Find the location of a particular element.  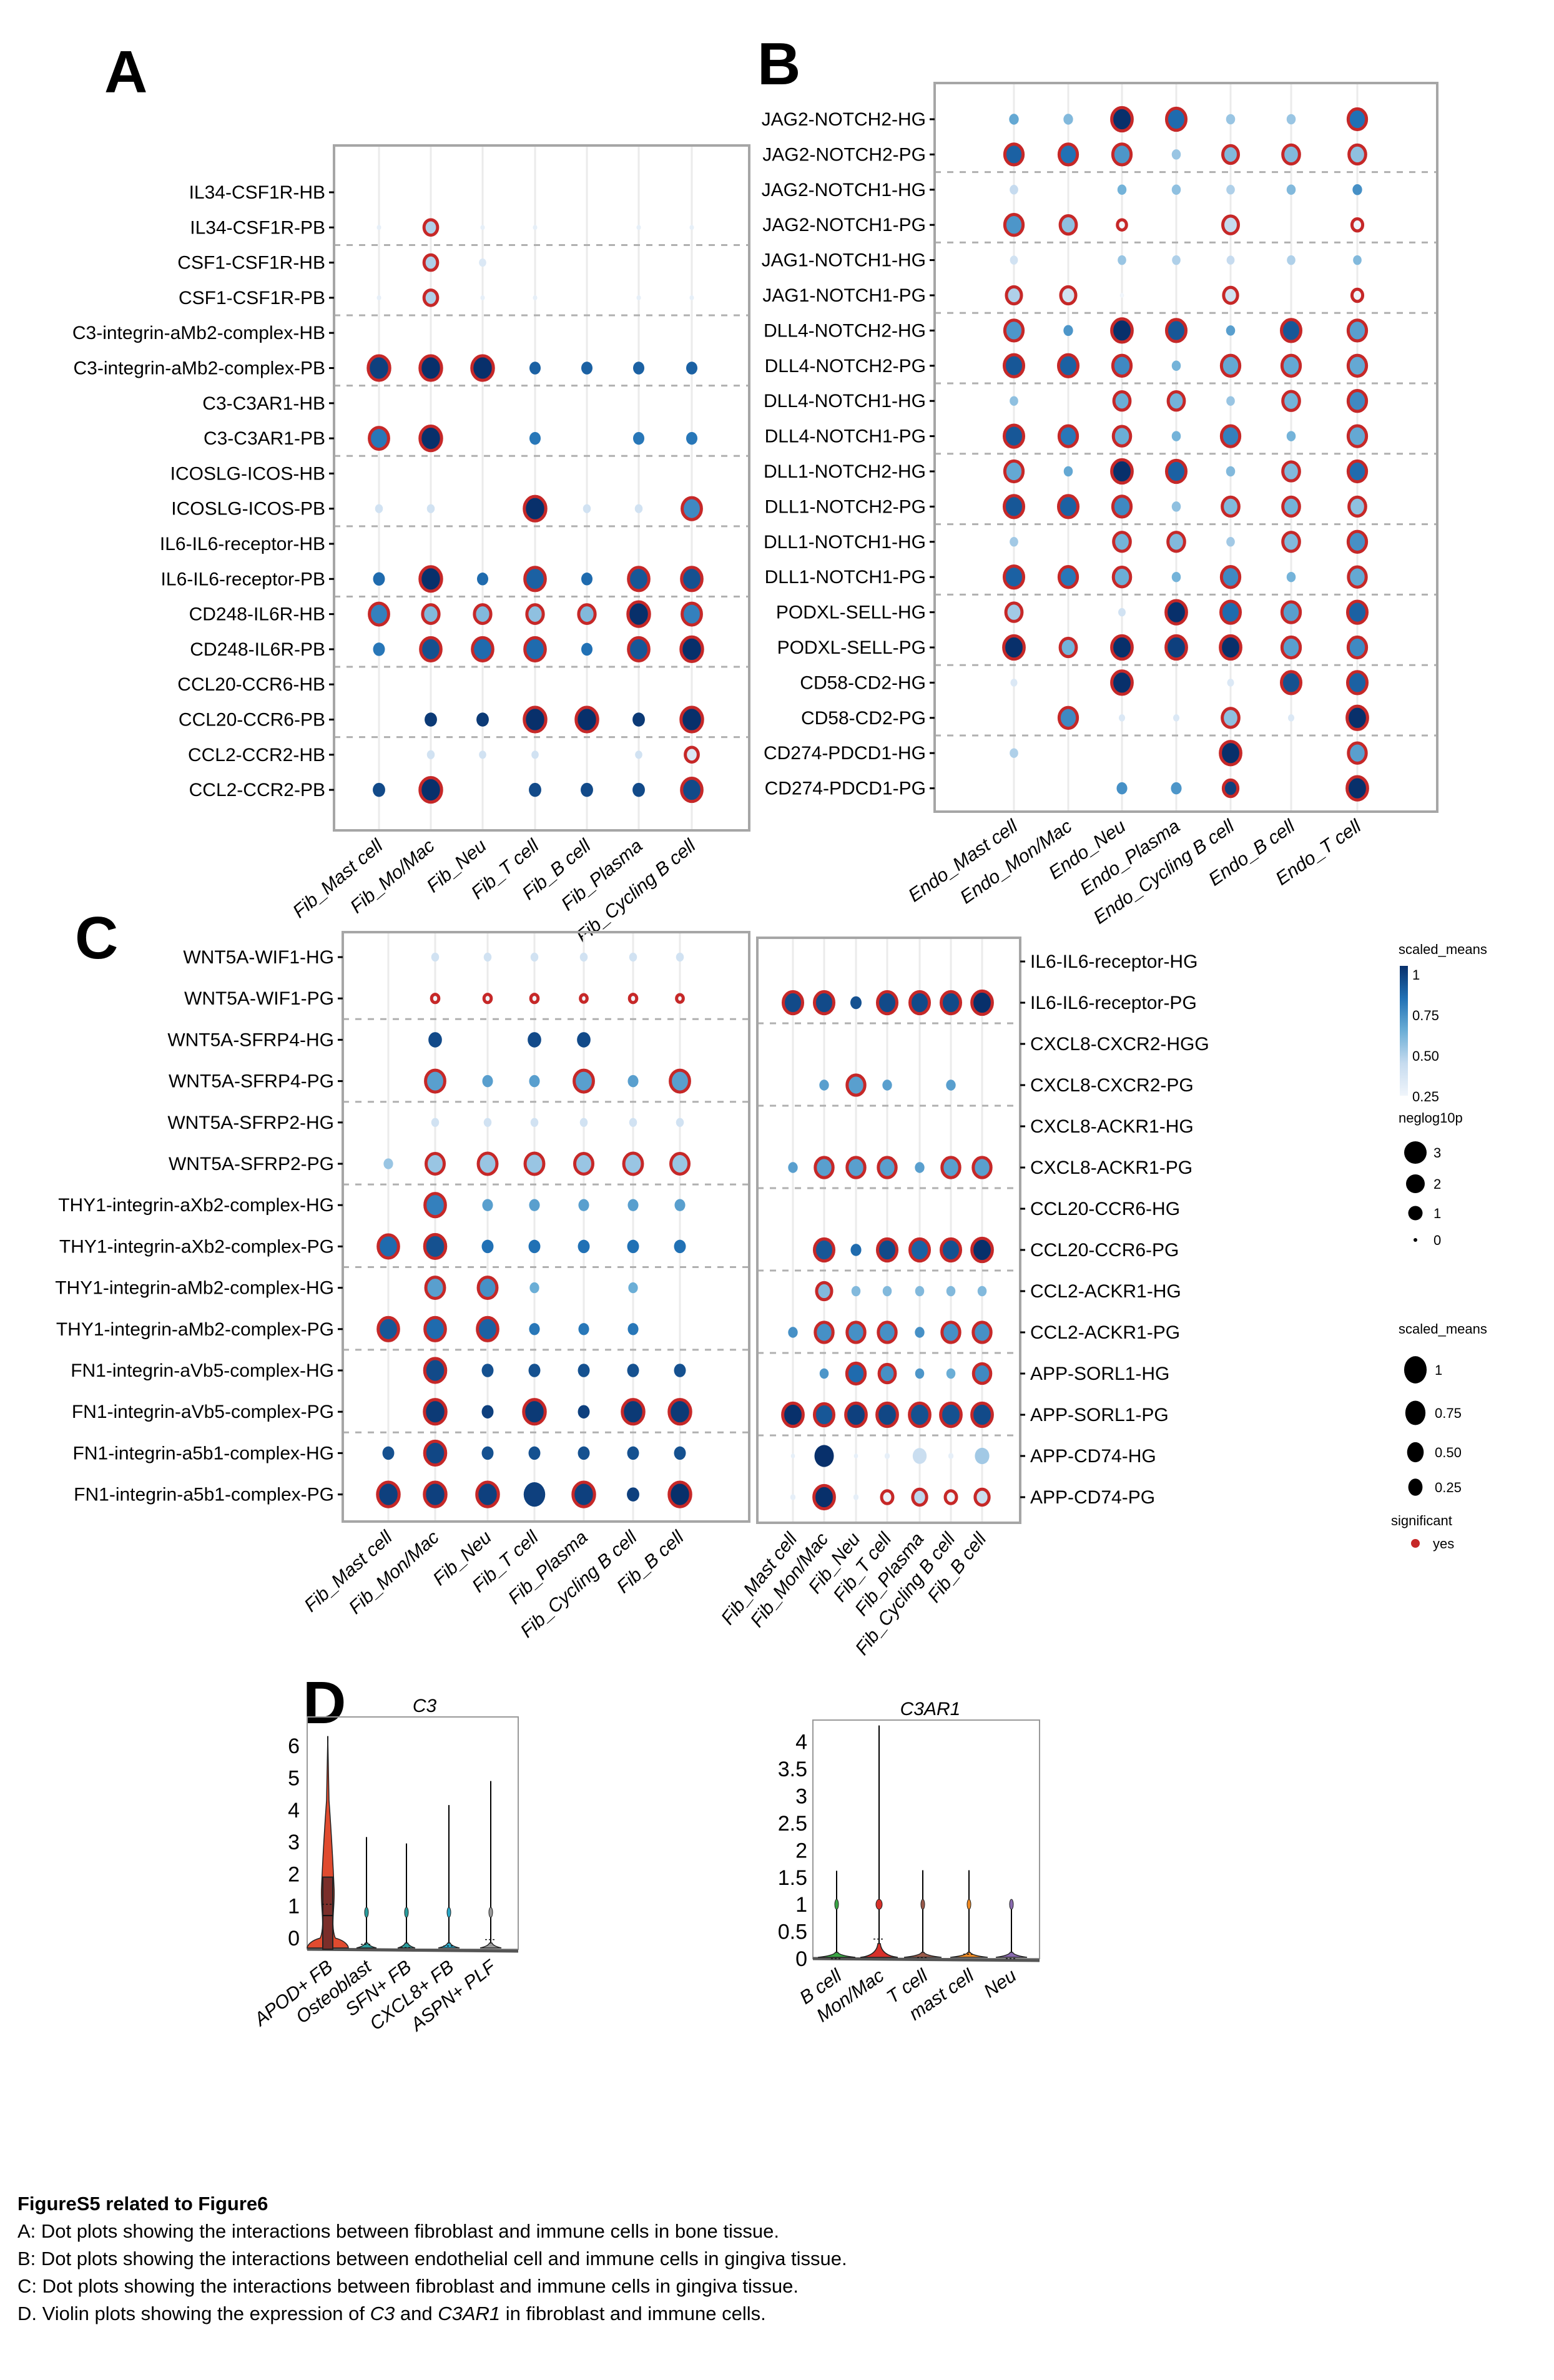

y-tick-label: FN1-integrin-a5b1-complex-HG is located at coordinates (203, 1453).